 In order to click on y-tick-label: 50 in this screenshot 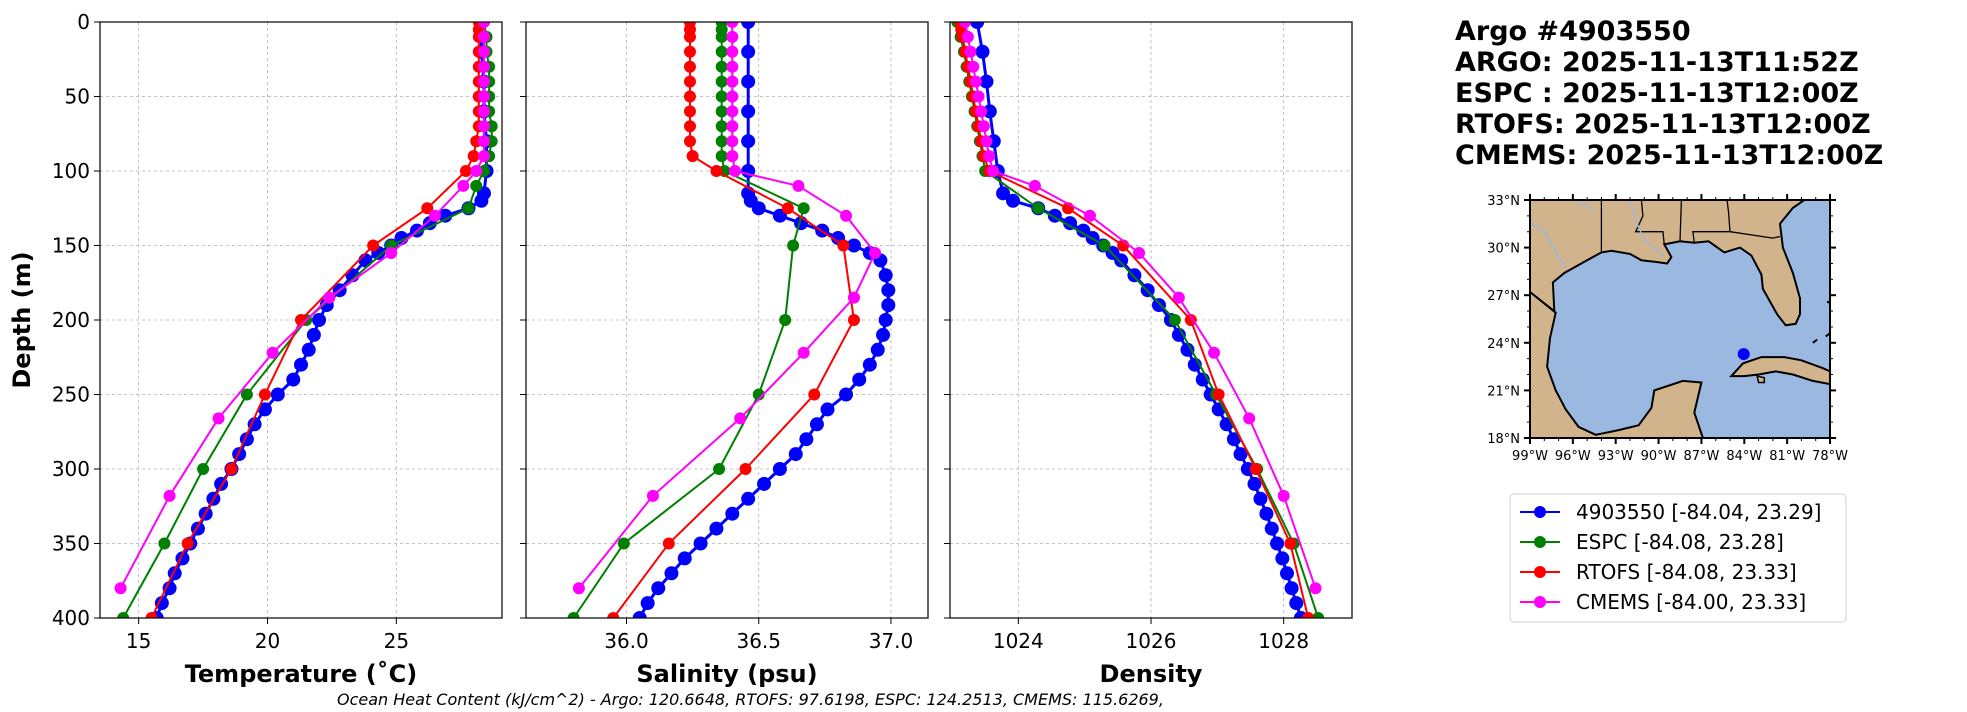, I will do `click(77, 97)`.